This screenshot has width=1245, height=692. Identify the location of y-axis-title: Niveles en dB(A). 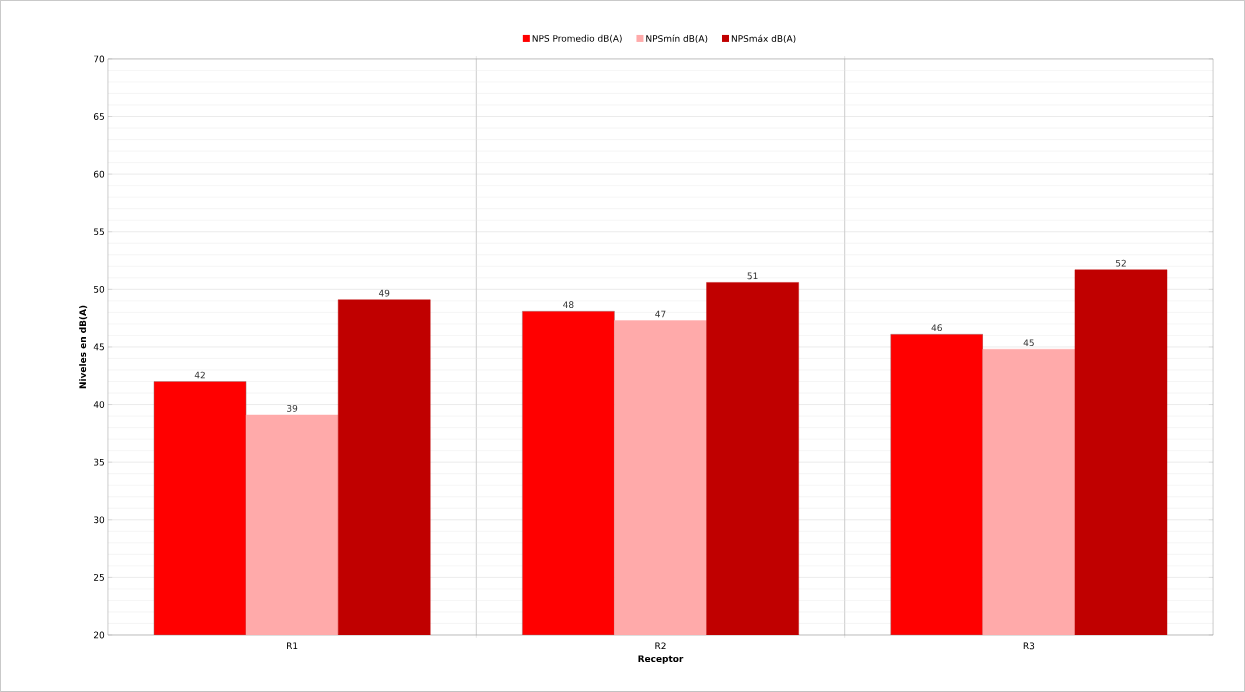
(83, 347).